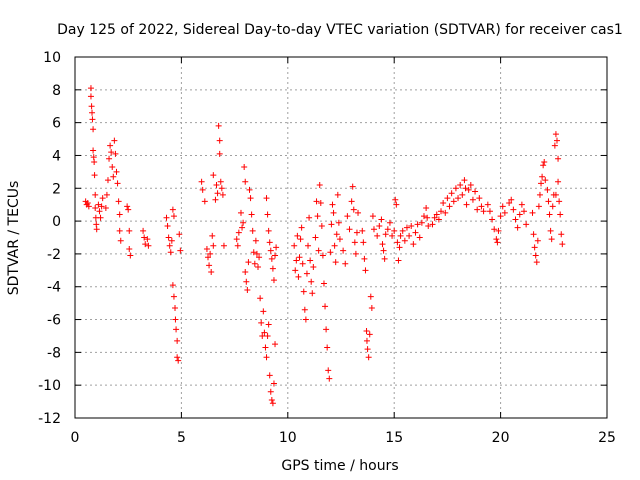  I want to click on x-tick-label: 20, so click(501, 438).